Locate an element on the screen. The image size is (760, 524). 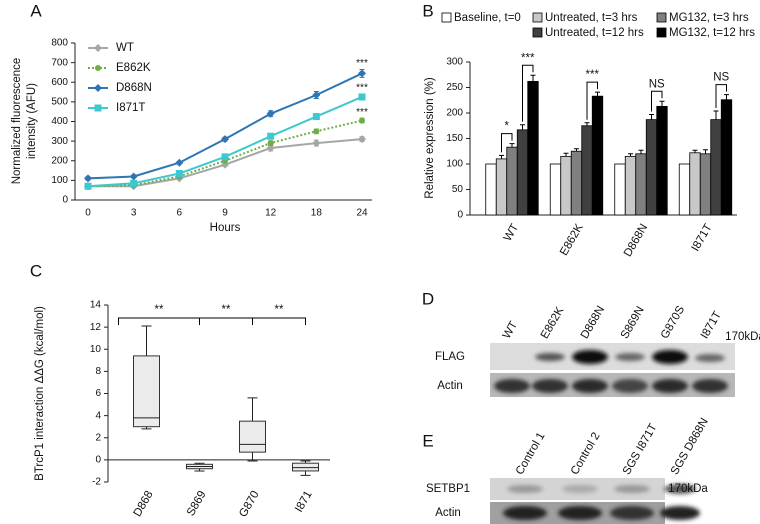
y-tick-label: -2 is located at coordinates (96, 482).